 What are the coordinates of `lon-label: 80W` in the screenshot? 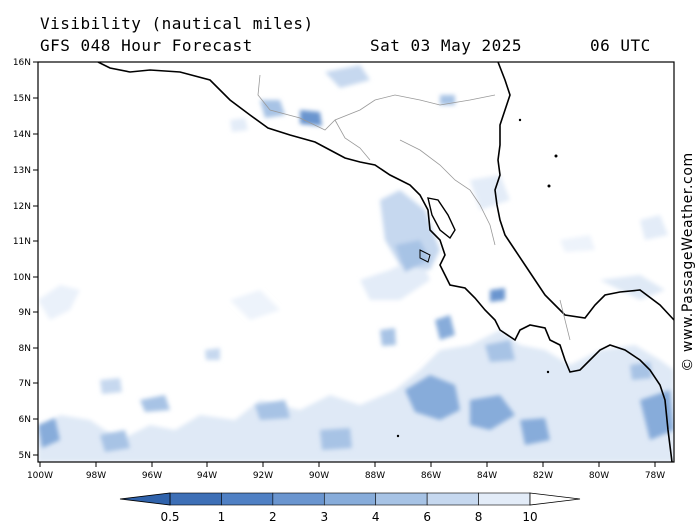 It's located at (599, 476).